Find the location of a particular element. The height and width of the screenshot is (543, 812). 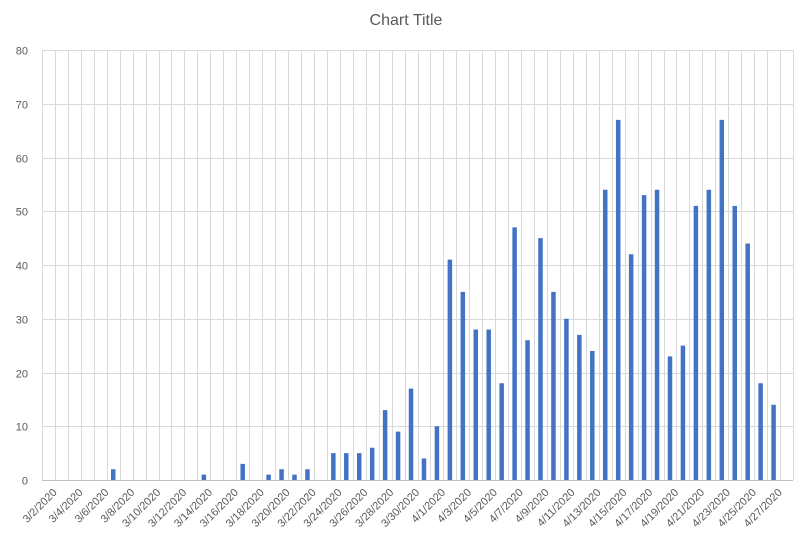

y-tick-label: 40 is located at coordinates (22, 267).